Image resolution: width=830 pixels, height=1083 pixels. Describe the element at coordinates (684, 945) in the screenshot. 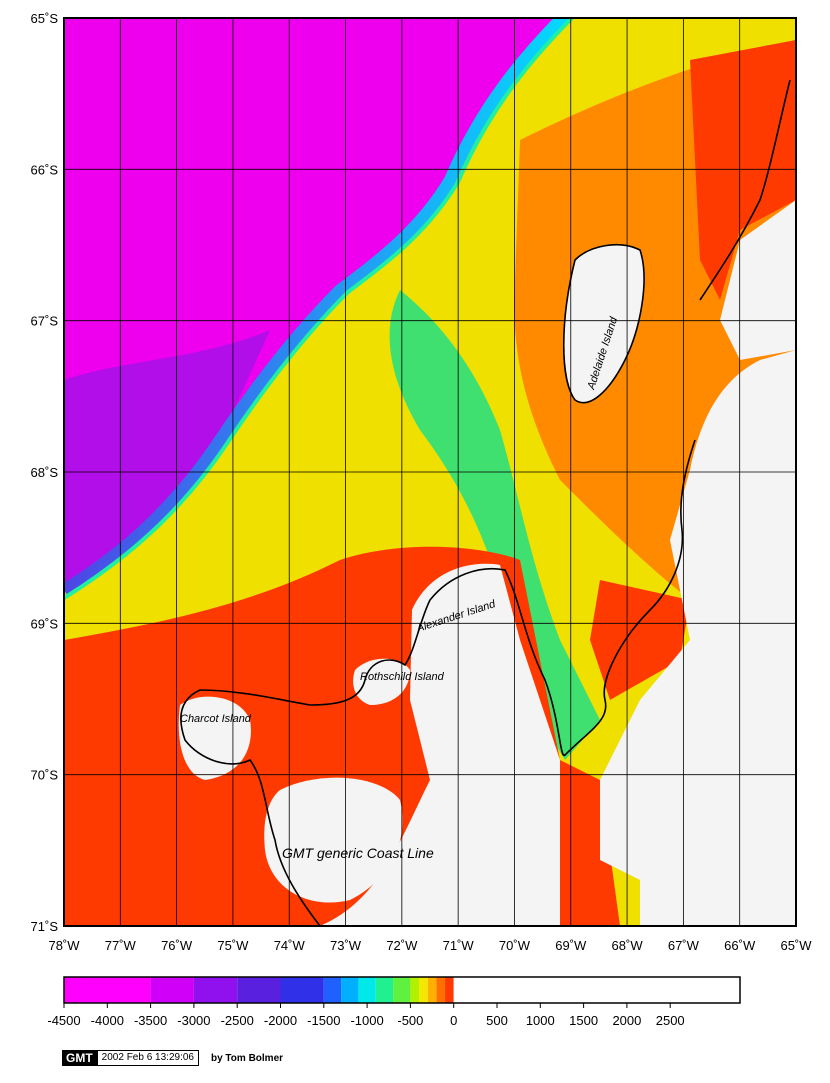

I see `longitude-label: 67˚W` at that location.